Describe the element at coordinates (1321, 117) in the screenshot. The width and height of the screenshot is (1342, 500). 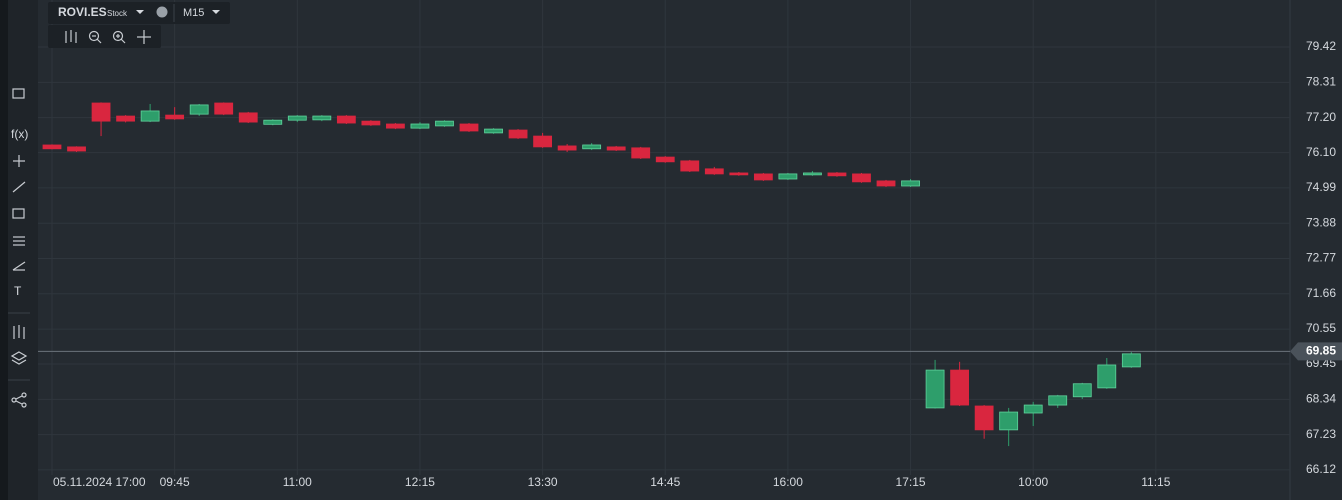
I see `y-tick-label: 77.20` at that location.